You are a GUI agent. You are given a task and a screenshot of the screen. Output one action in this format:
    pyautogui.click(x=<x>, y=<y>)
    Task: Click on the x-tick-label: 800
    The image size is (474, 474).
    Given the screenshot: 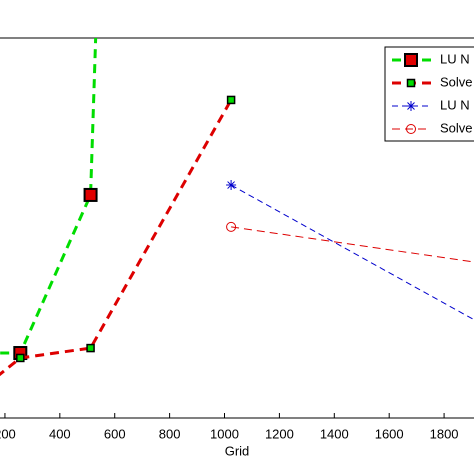 What is the action you would take?
    pyautogui.click(x=170, y=433)
    